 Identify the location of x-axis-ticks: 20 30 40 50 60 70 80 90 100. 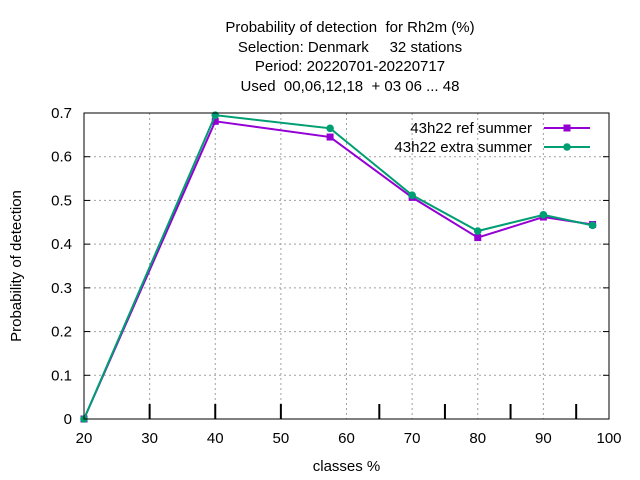
(349, 438).